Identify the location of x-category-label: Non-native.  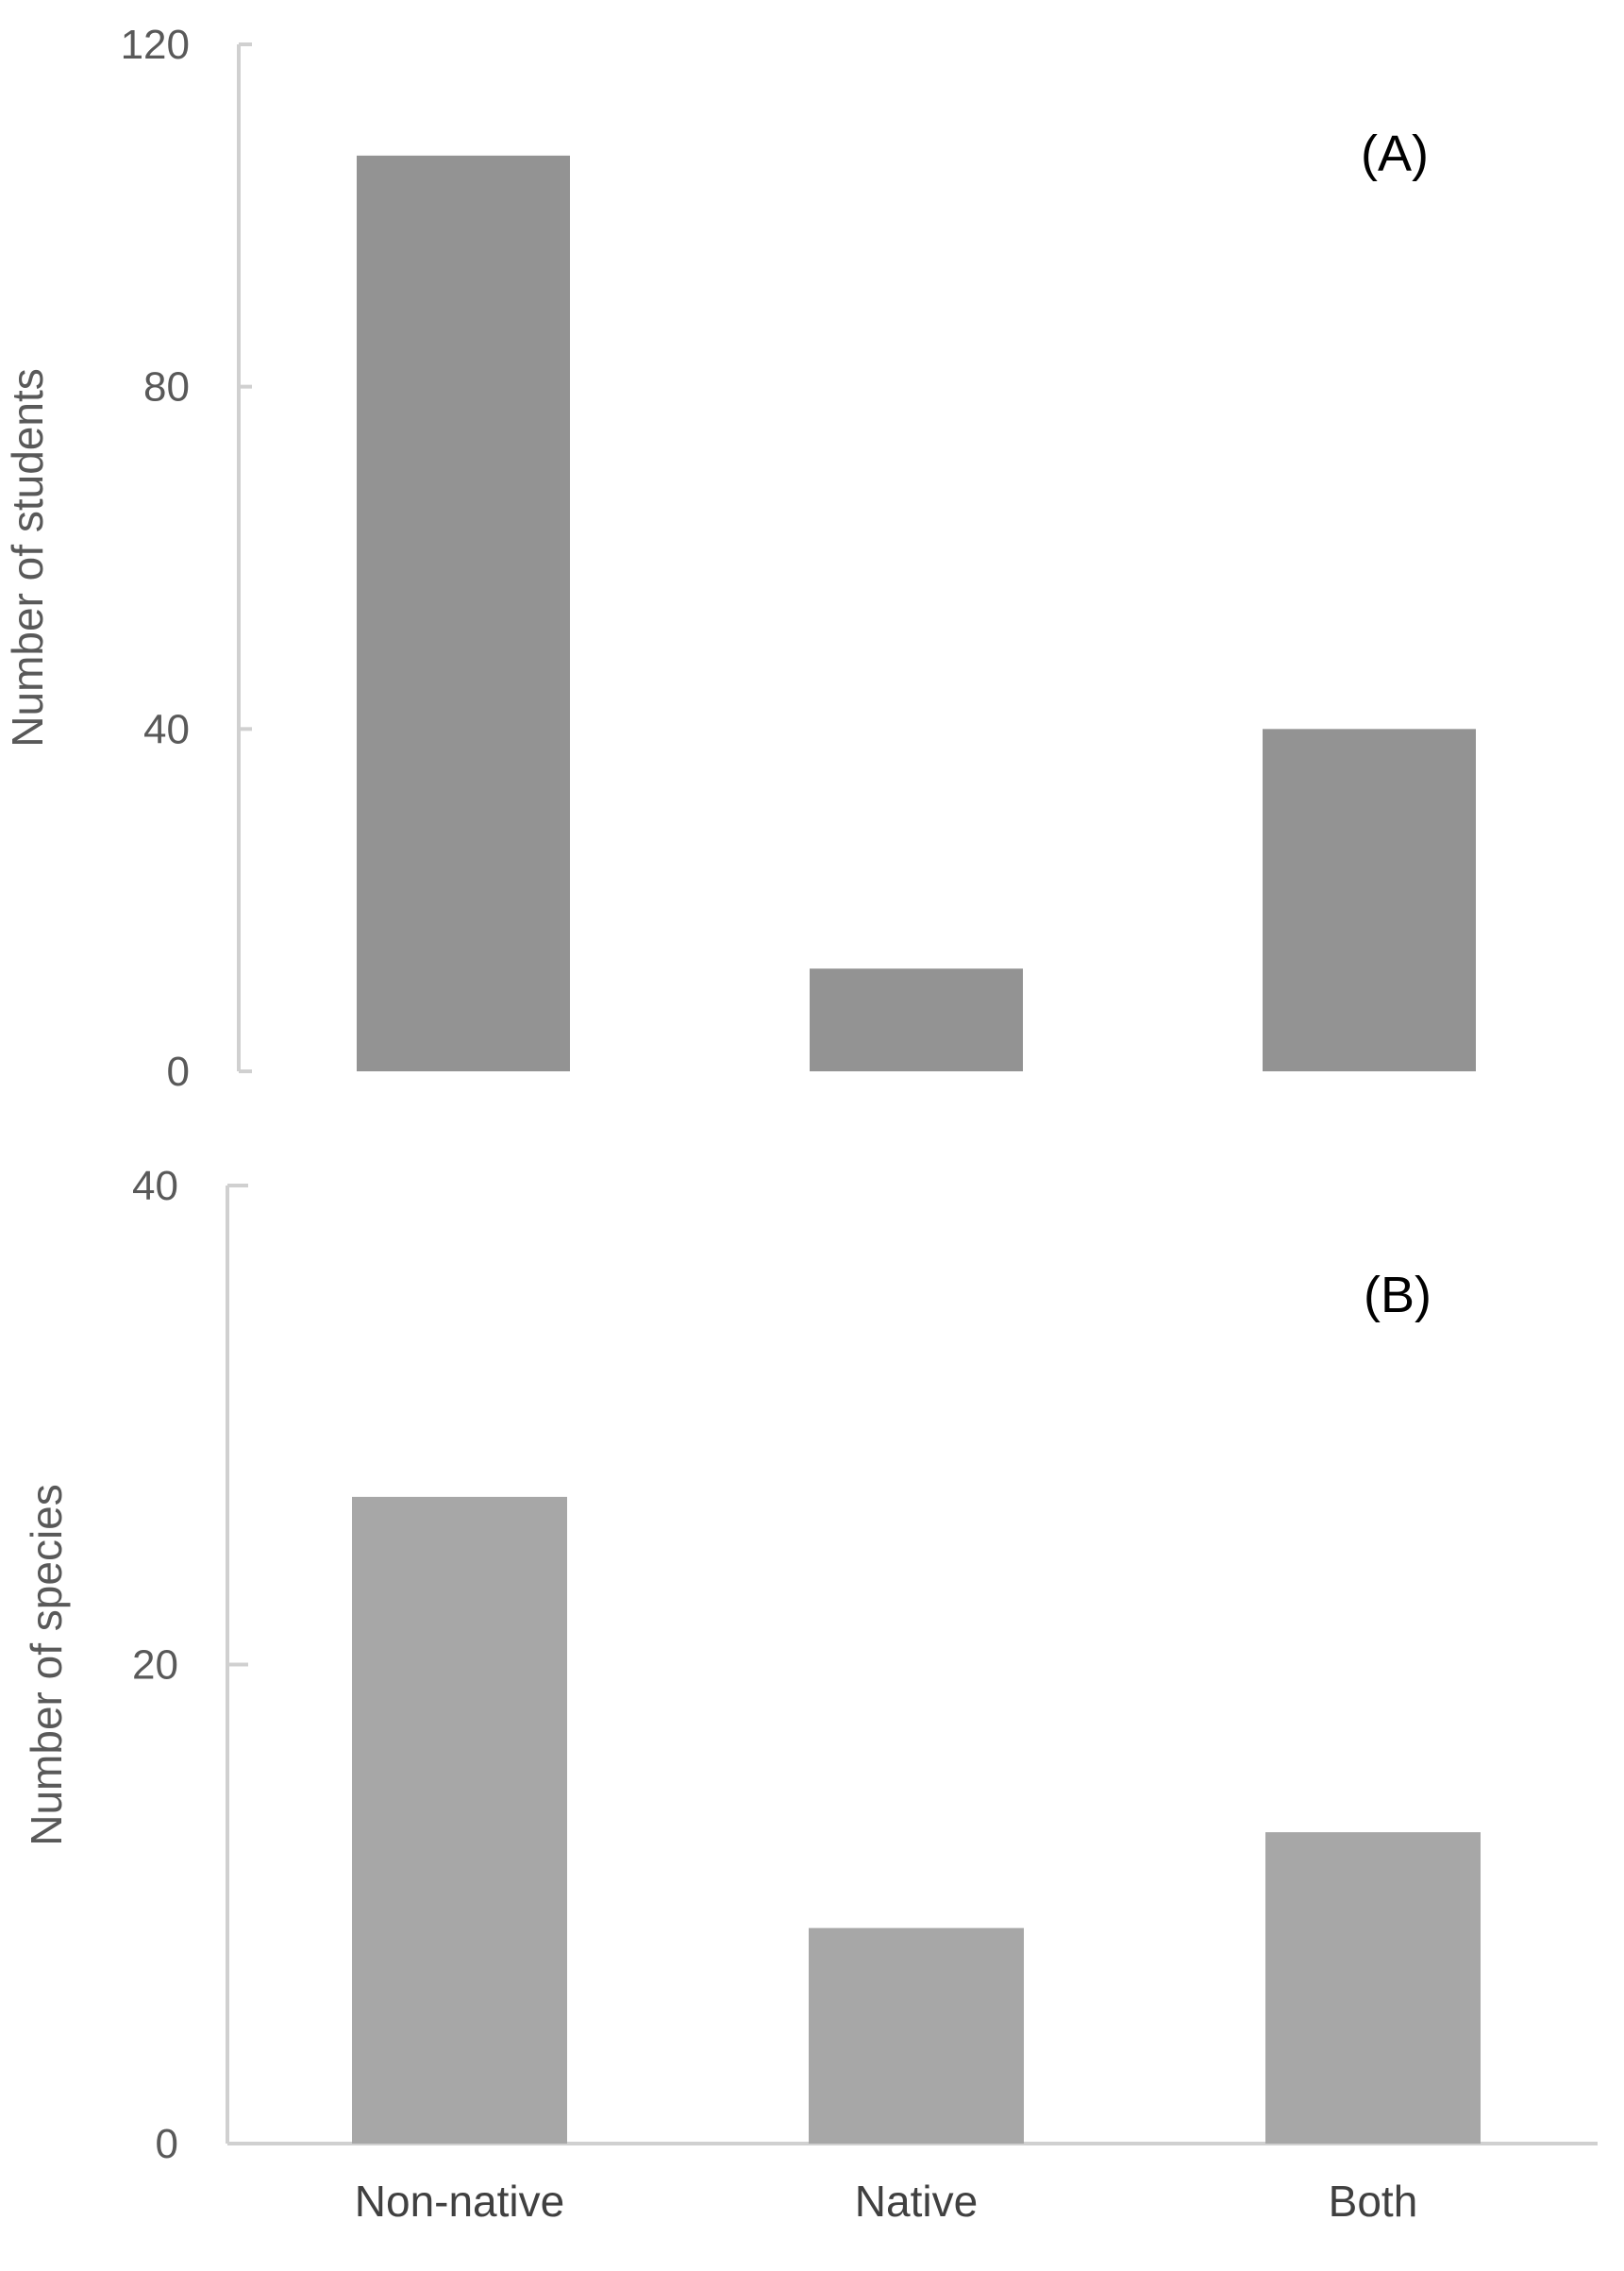
(459, 2201).